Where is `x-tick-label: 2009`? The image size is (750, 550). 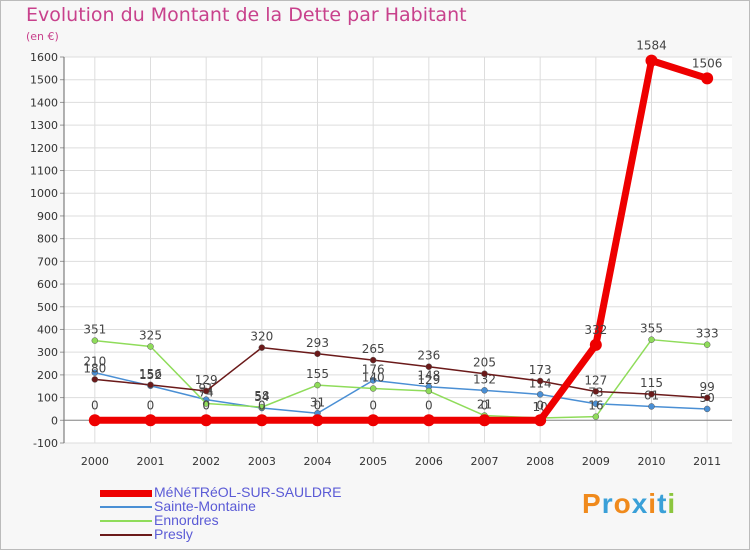 x-tick-label: 2009 is located at coordinates (596, 461).